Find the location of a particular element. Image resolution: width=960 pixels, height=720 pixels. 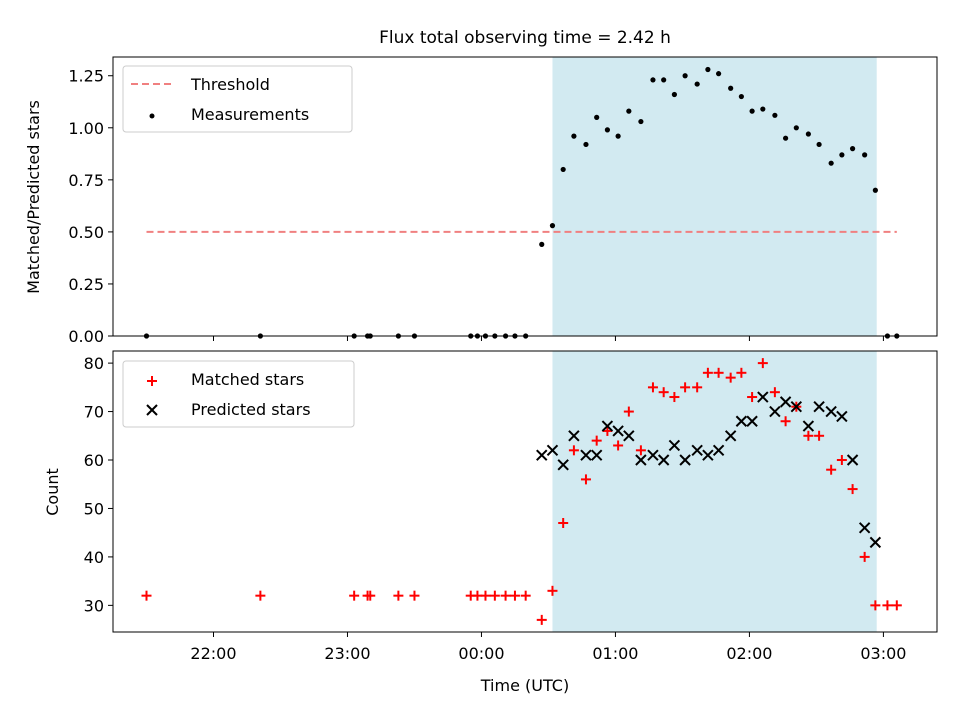

legend-measurements-label: Measurements is located at coordinates (250, 114).